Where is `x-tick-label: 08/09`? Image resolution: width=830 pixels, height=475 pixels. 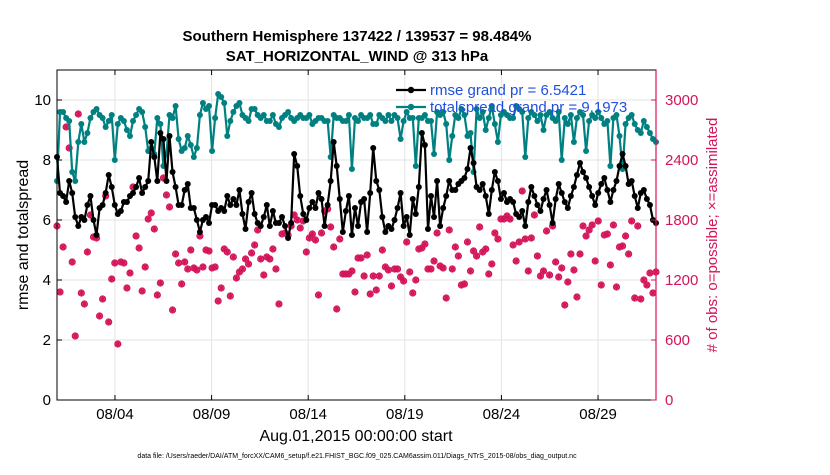 x-tick-label: 08/09 is located at coordinates (212, 414).